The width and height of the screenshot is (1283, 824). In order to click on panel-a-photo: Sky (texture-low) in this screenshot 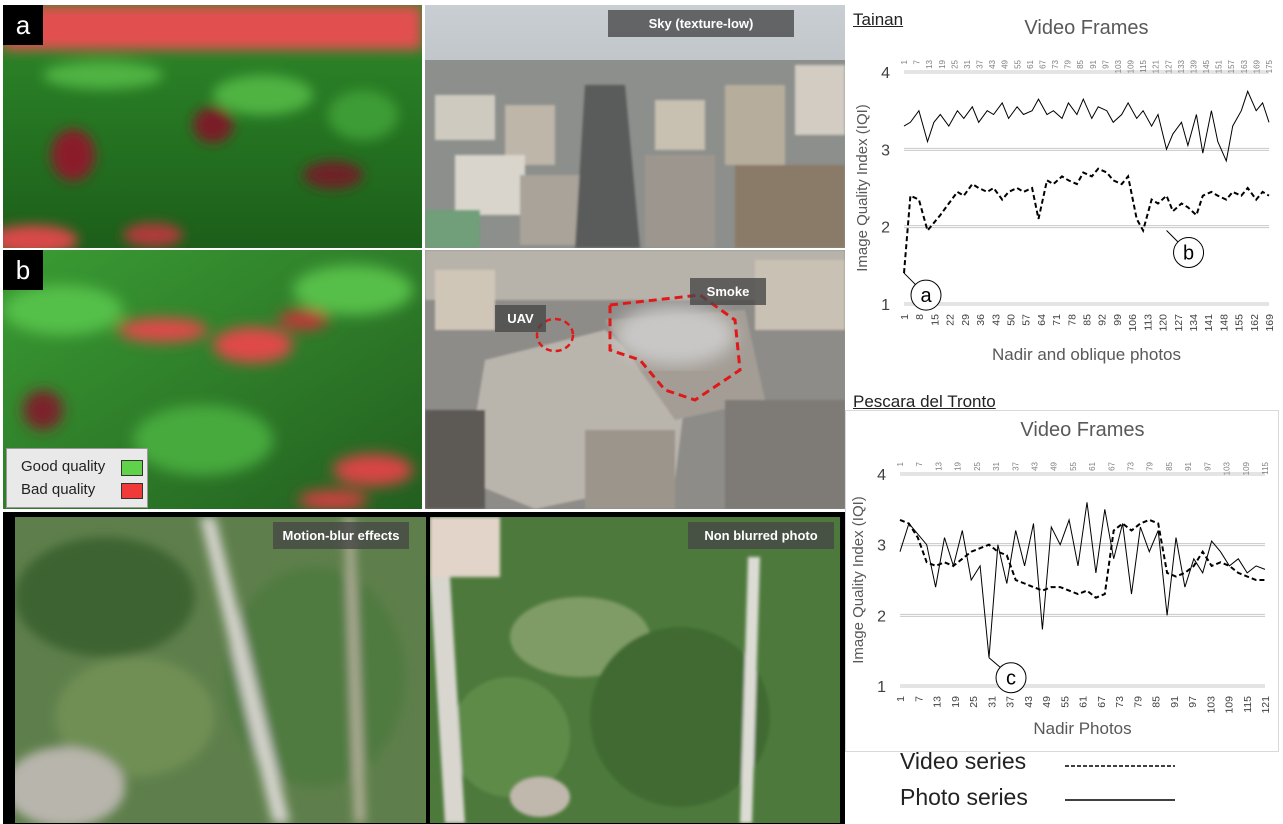, I will do `click(635, 126)`.